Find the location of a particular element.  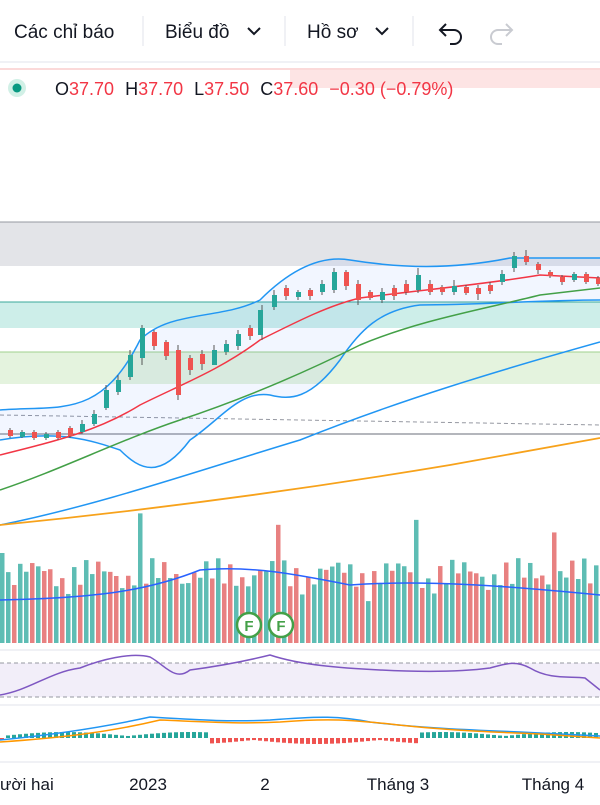

event-marker-label: F is located at coordinates (248, 626).